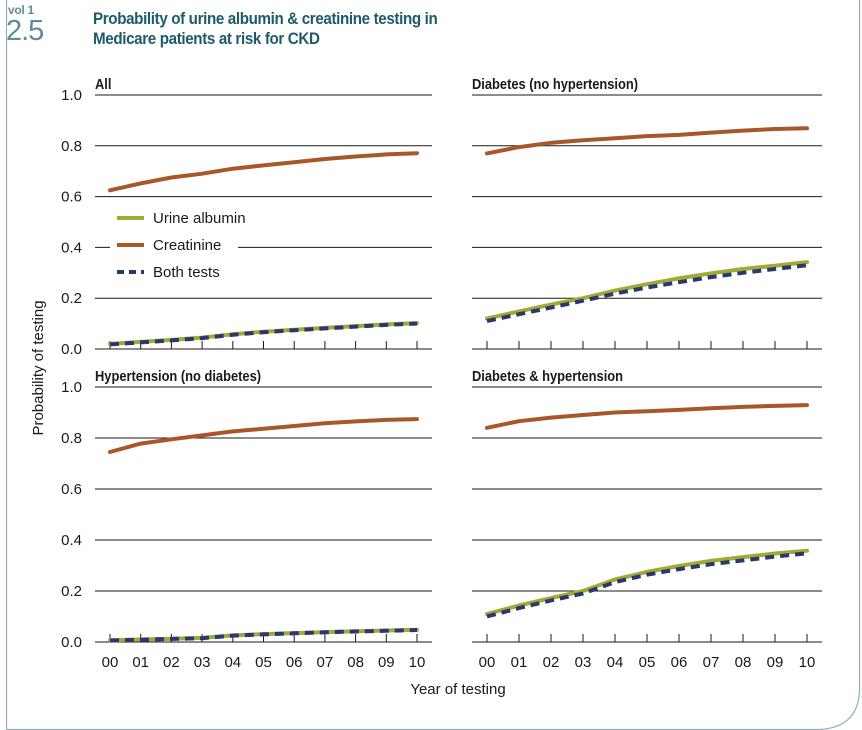 This screenshot has width=862, height=730. I want to click on y-axis-label: Probability of testing, so click(38, 367).